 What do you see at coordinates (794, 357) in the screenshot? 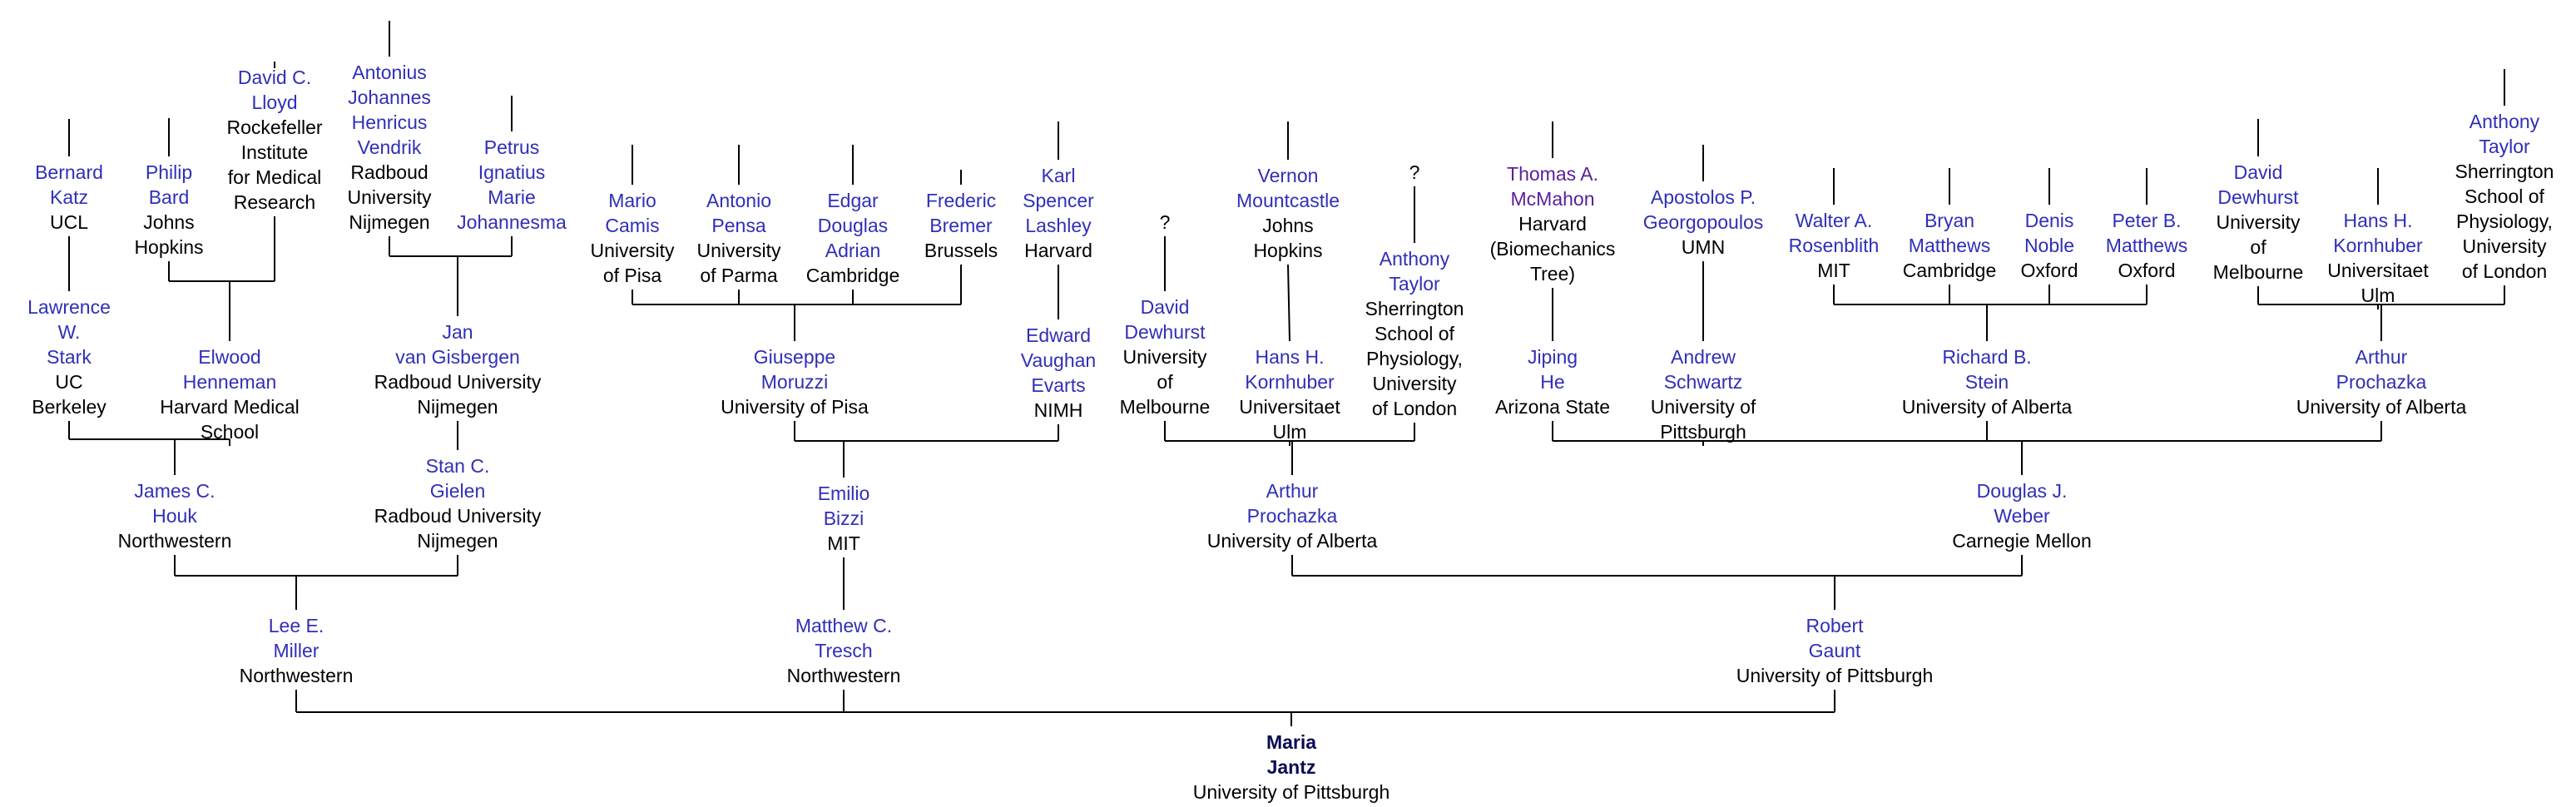
I see `person-name-link: Giuseppe` at bounding box center [794, 357].